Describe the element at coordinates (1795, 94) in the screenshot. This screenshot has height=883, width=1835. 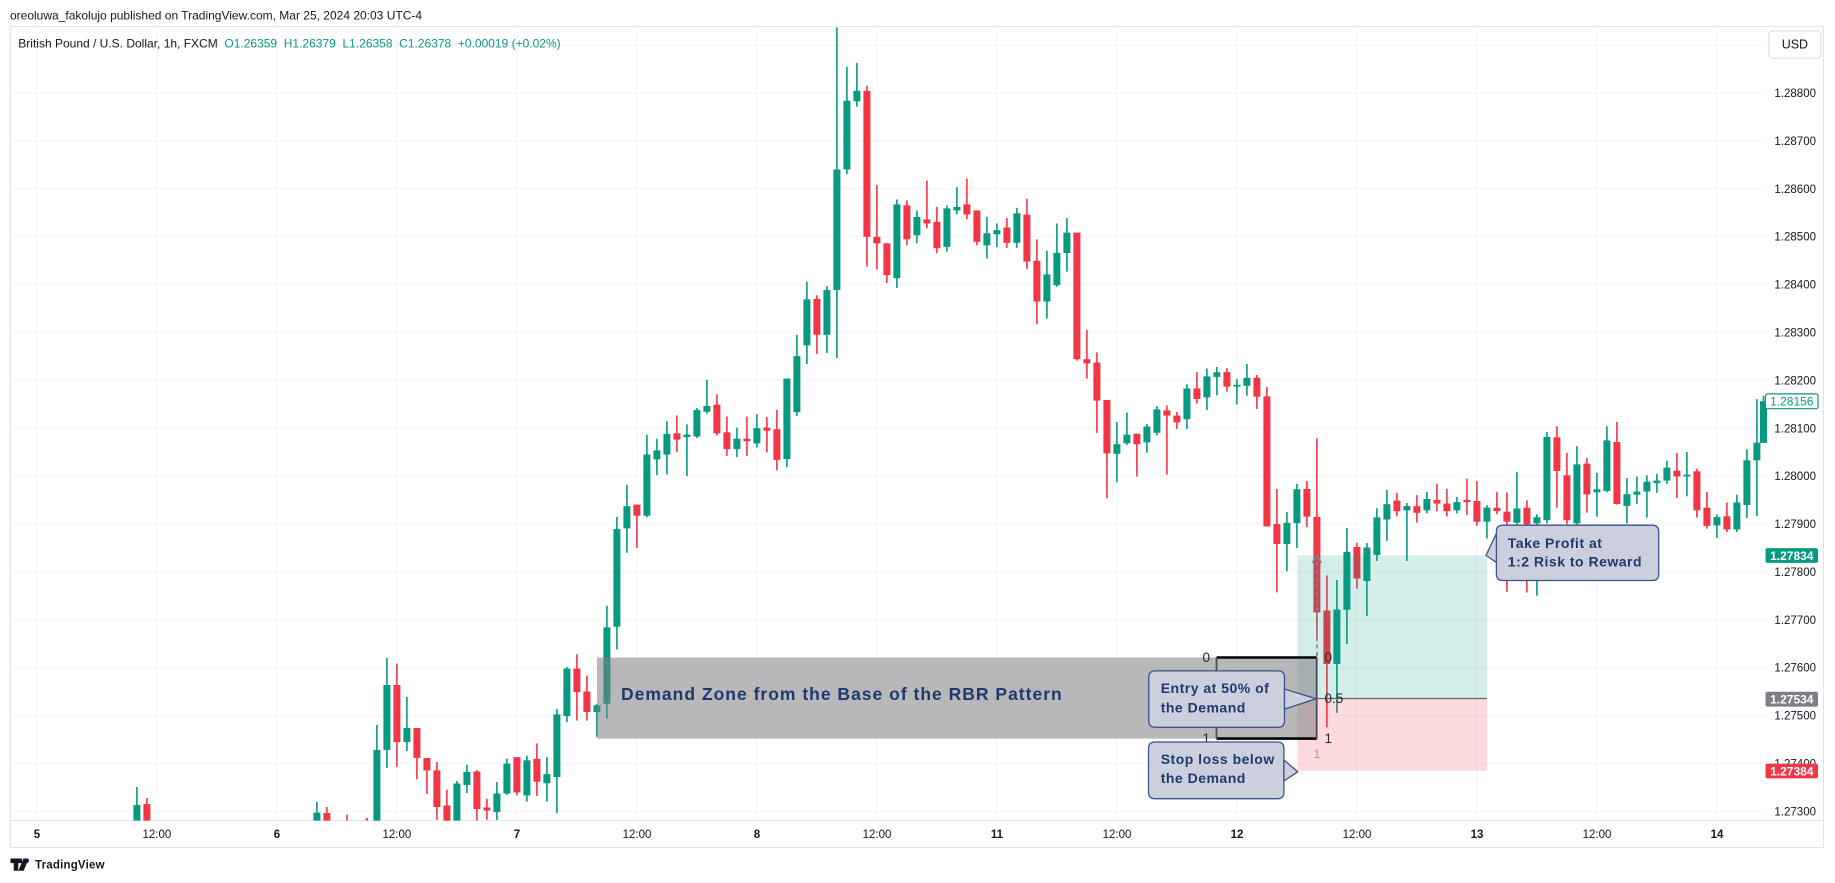
I see `svg-text: 1.28800` at that location.